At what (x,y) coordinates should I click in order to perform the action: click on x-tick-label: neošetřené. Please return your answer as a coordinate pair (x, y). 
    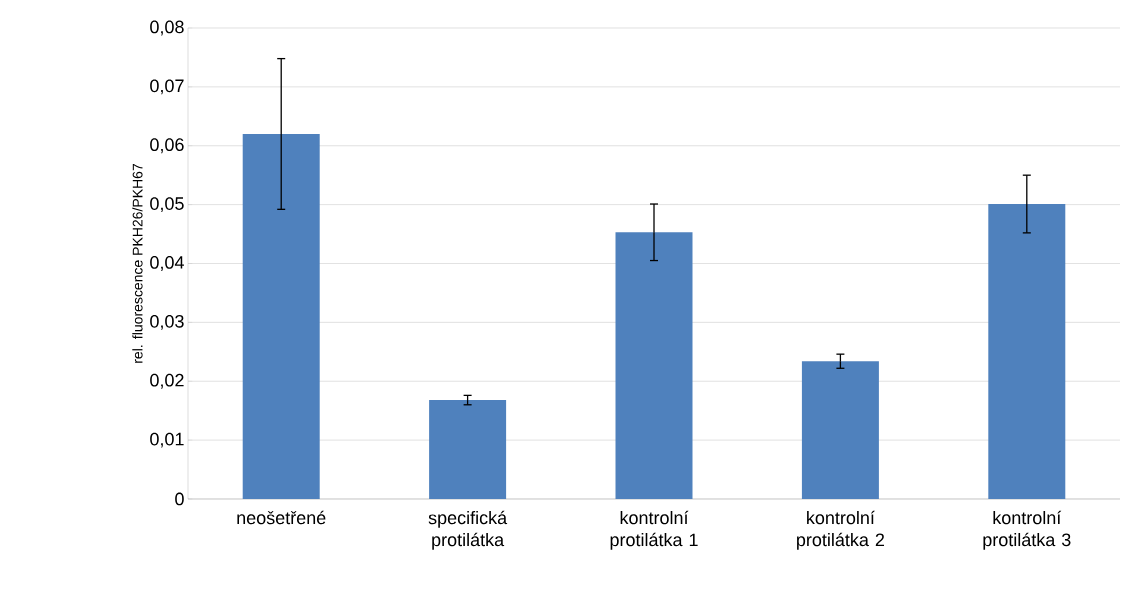
    Looking at the image, I should click on (281, 517).